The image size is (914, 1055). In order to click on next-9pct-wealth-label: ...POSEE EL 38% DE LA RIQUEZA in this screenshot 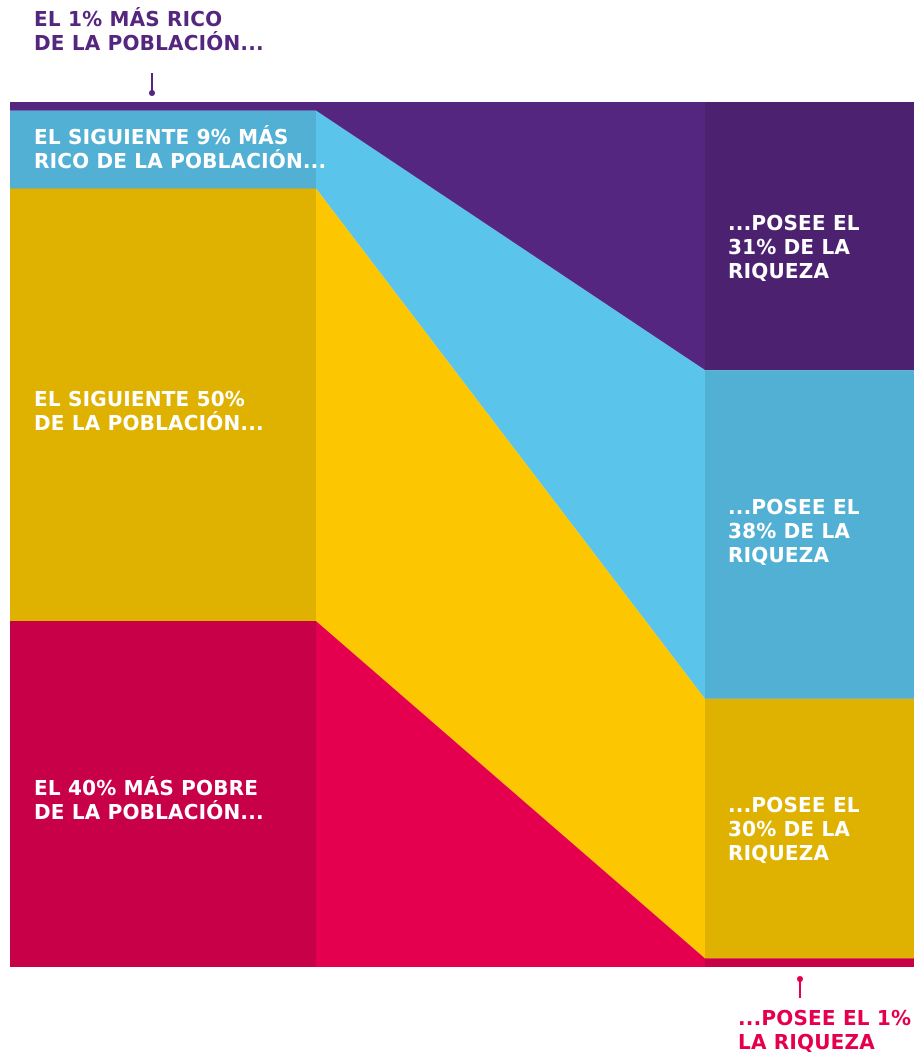, I will do `click(794, 531)`.